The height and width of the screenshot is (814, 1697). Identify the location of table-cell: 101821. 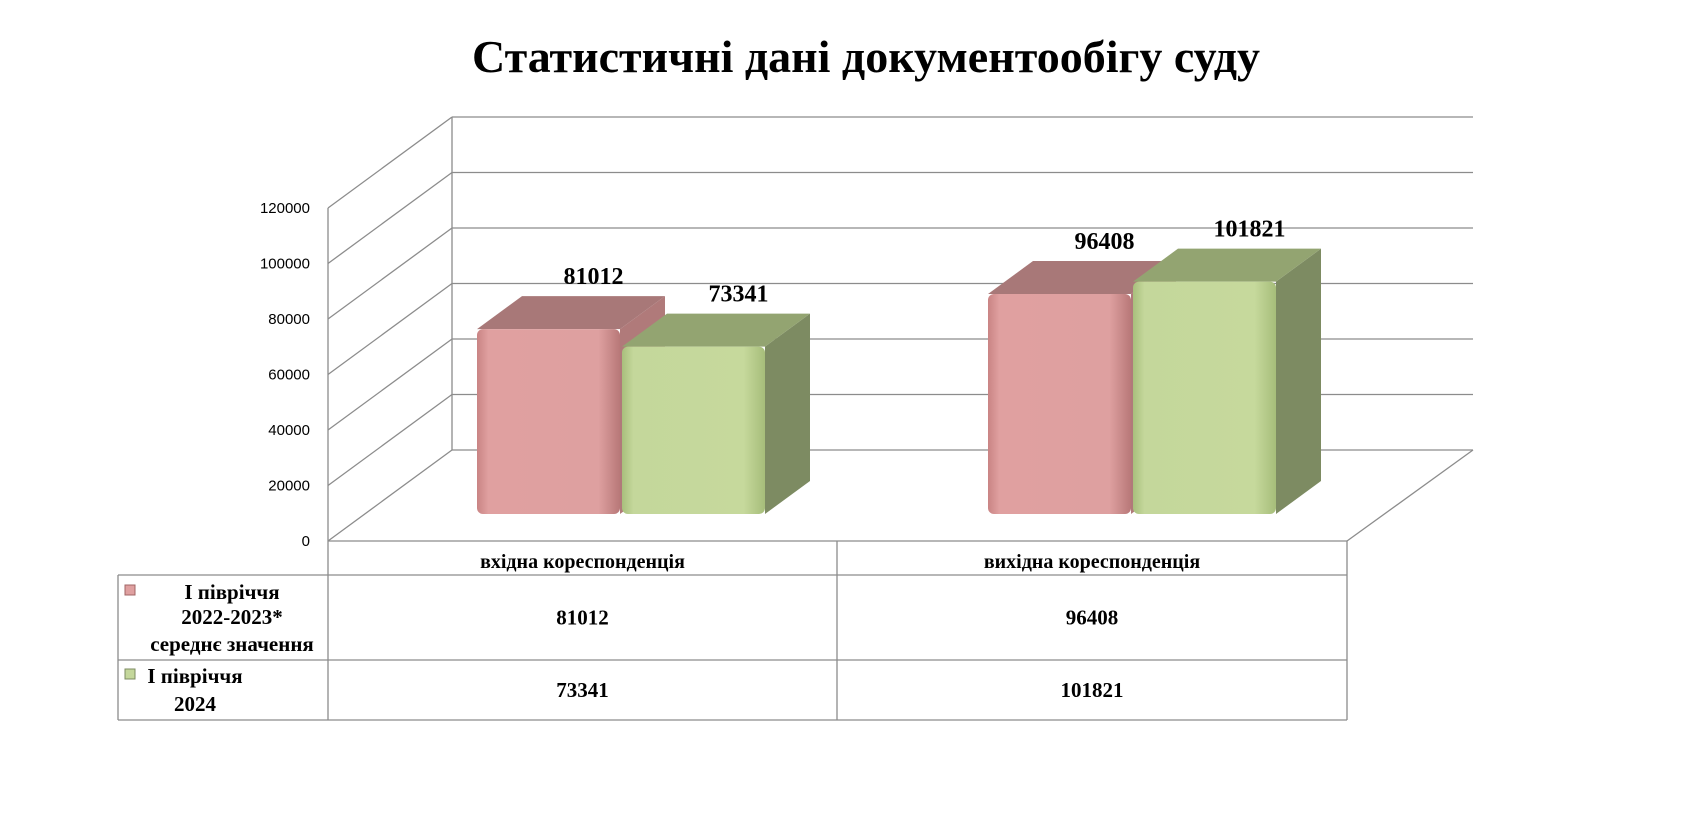
(1092, 690).